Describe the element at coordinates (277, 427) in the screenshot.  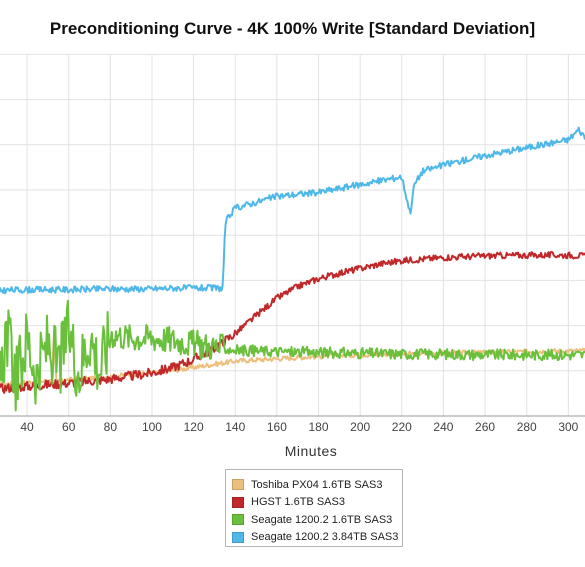
I see `x-tick-label: 160` at that location.